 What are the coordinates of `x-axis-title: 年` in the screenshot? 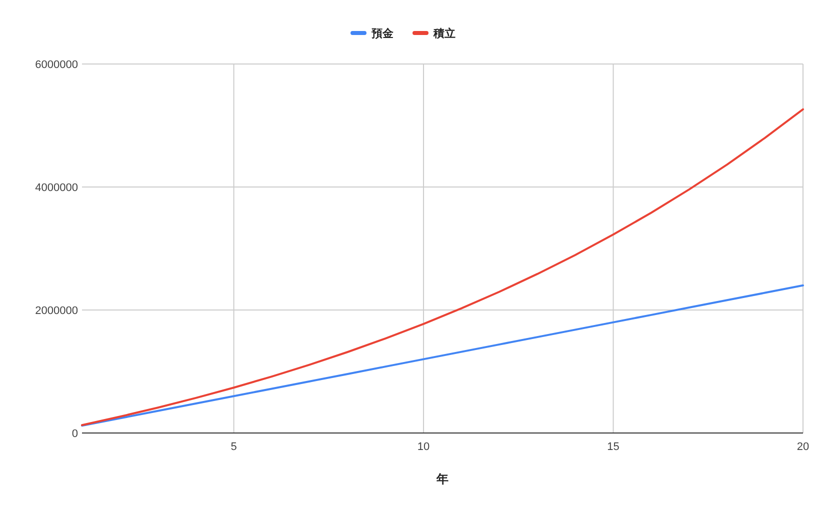 It's located at (442, 479).